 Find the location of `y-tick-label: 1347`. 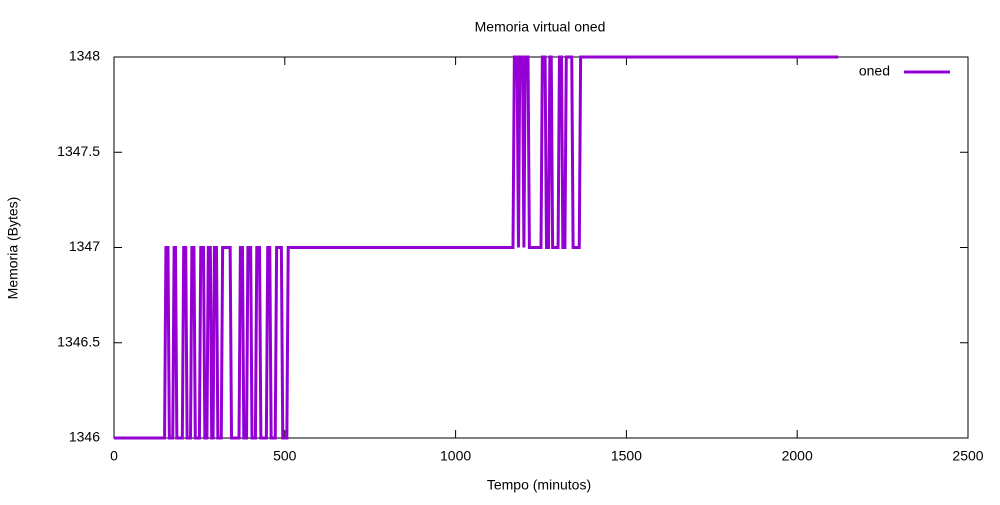

y-tick-label: 1347 is located at coordinates (84, 246).